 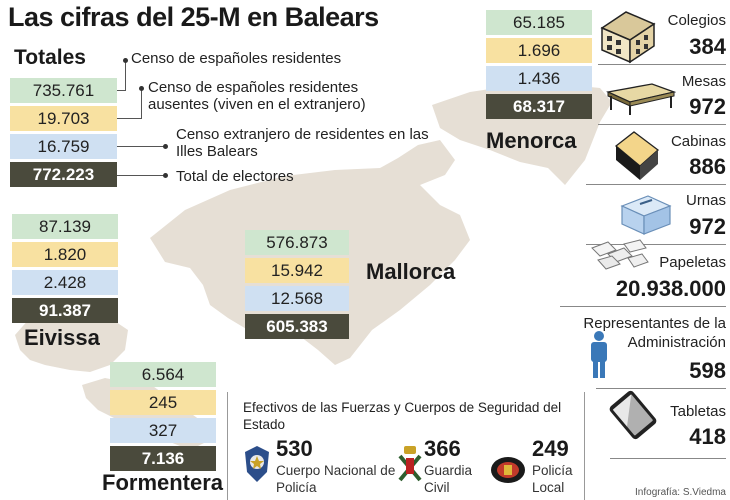 I want to click on menorca-ausentes: 1.696, so click(x=539, y=50).